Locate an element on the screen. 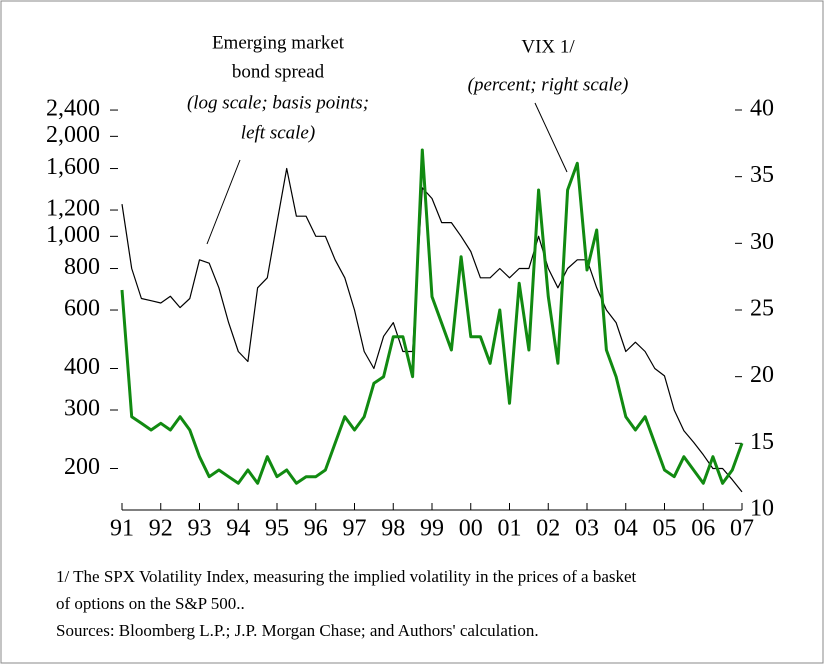 Image resolution: width=825 pixels, height=665 pixels. x-tick-label: 93 is located at coordinates (200, 529).